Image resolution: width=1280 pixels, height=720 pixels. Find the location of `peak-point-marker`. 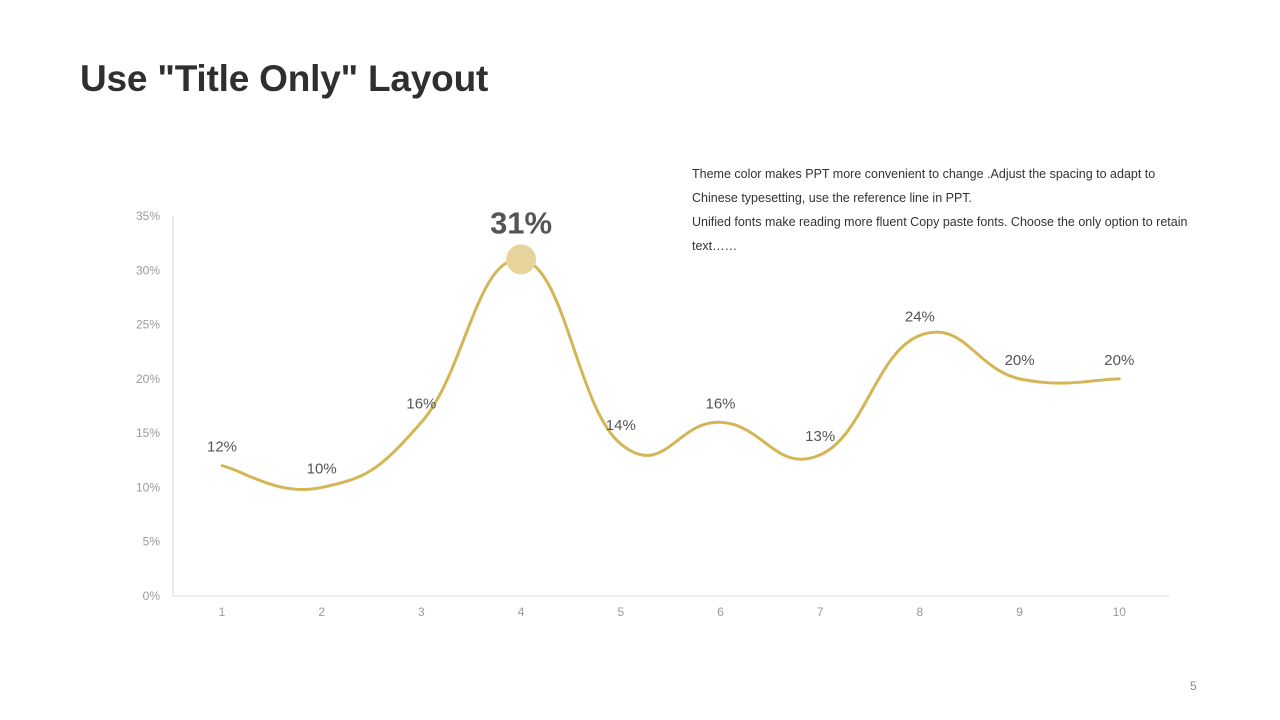

peak-point-marker is located at coordinates (521, 259).